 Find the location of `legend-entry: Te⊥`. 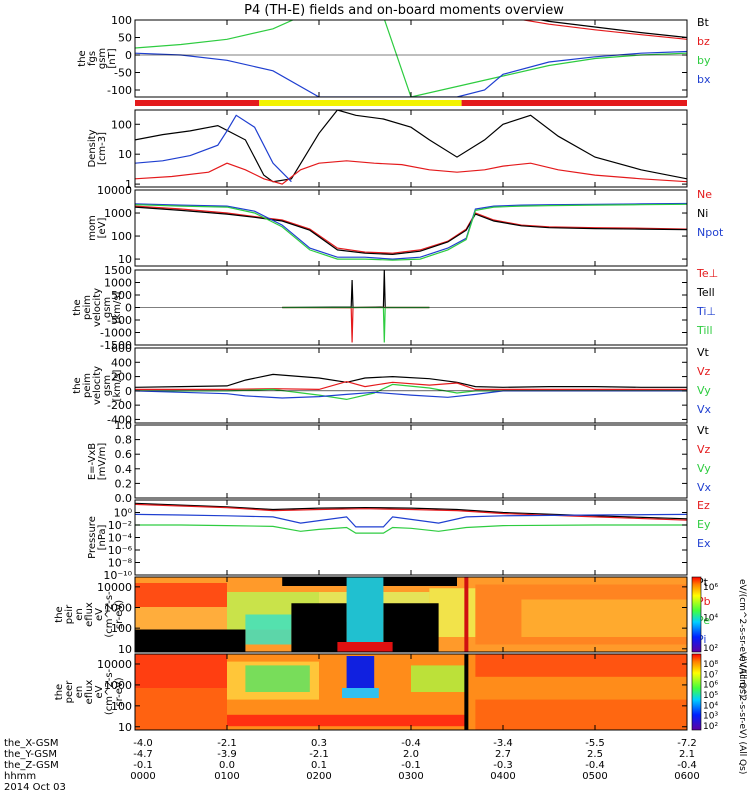

legend-entry: Te⊥ is located at coordinates (707, 273).